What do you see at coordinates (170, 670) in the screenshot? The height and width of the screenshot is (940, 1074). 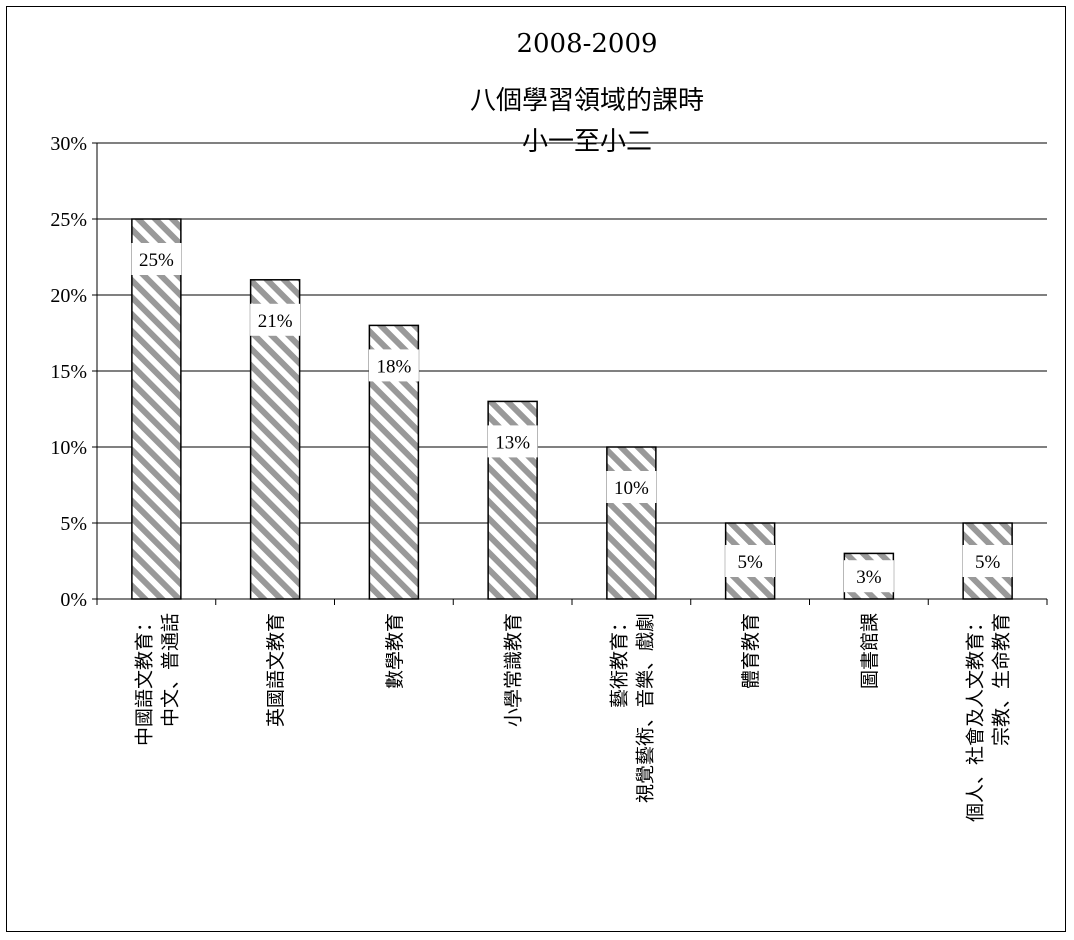 I see `category-label-line: 中文、普通話` at bounding box center [170, 670].